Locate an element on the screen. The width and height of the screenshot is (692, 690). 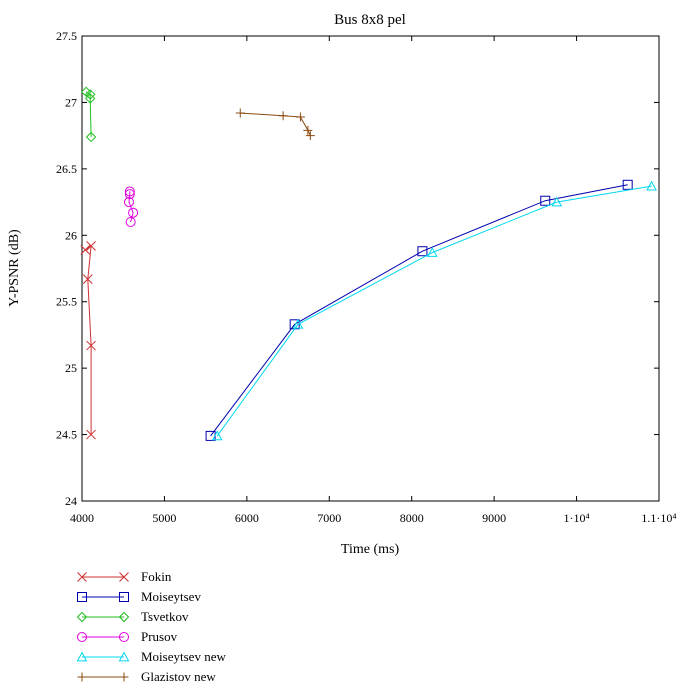
legend-entry-moiseytsev: Moiseytsev is located at coordinates (139, 596).